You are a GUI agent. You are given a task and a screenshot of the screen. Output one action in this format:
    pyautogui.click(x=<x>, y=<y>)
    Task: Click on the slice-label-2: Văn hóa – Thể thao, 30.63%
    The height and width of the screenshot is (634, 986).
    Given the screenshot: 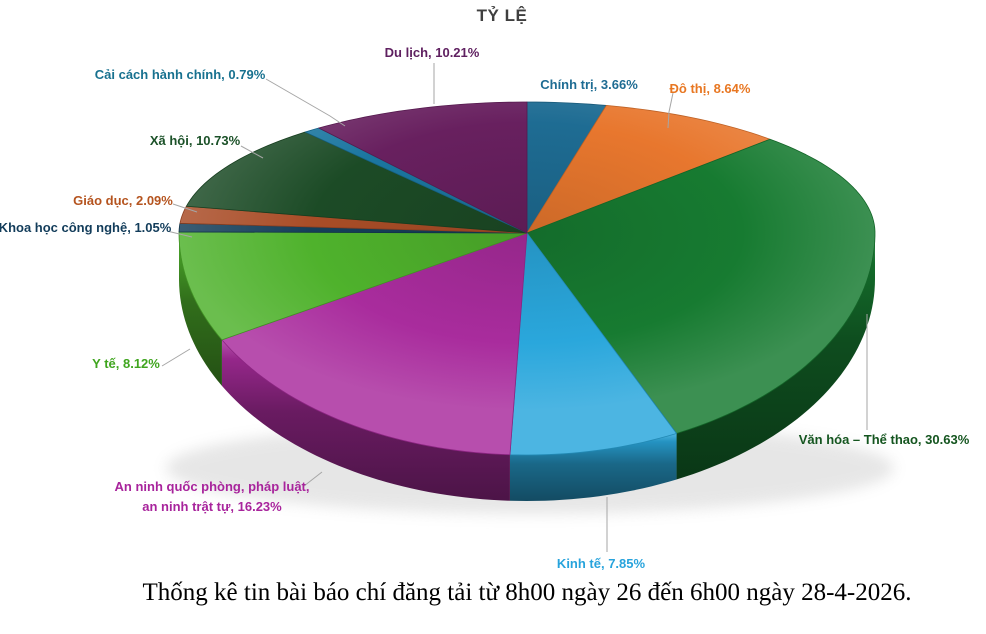 What is the action you would take?
    pyautogui.click(x=884, y=440)
    